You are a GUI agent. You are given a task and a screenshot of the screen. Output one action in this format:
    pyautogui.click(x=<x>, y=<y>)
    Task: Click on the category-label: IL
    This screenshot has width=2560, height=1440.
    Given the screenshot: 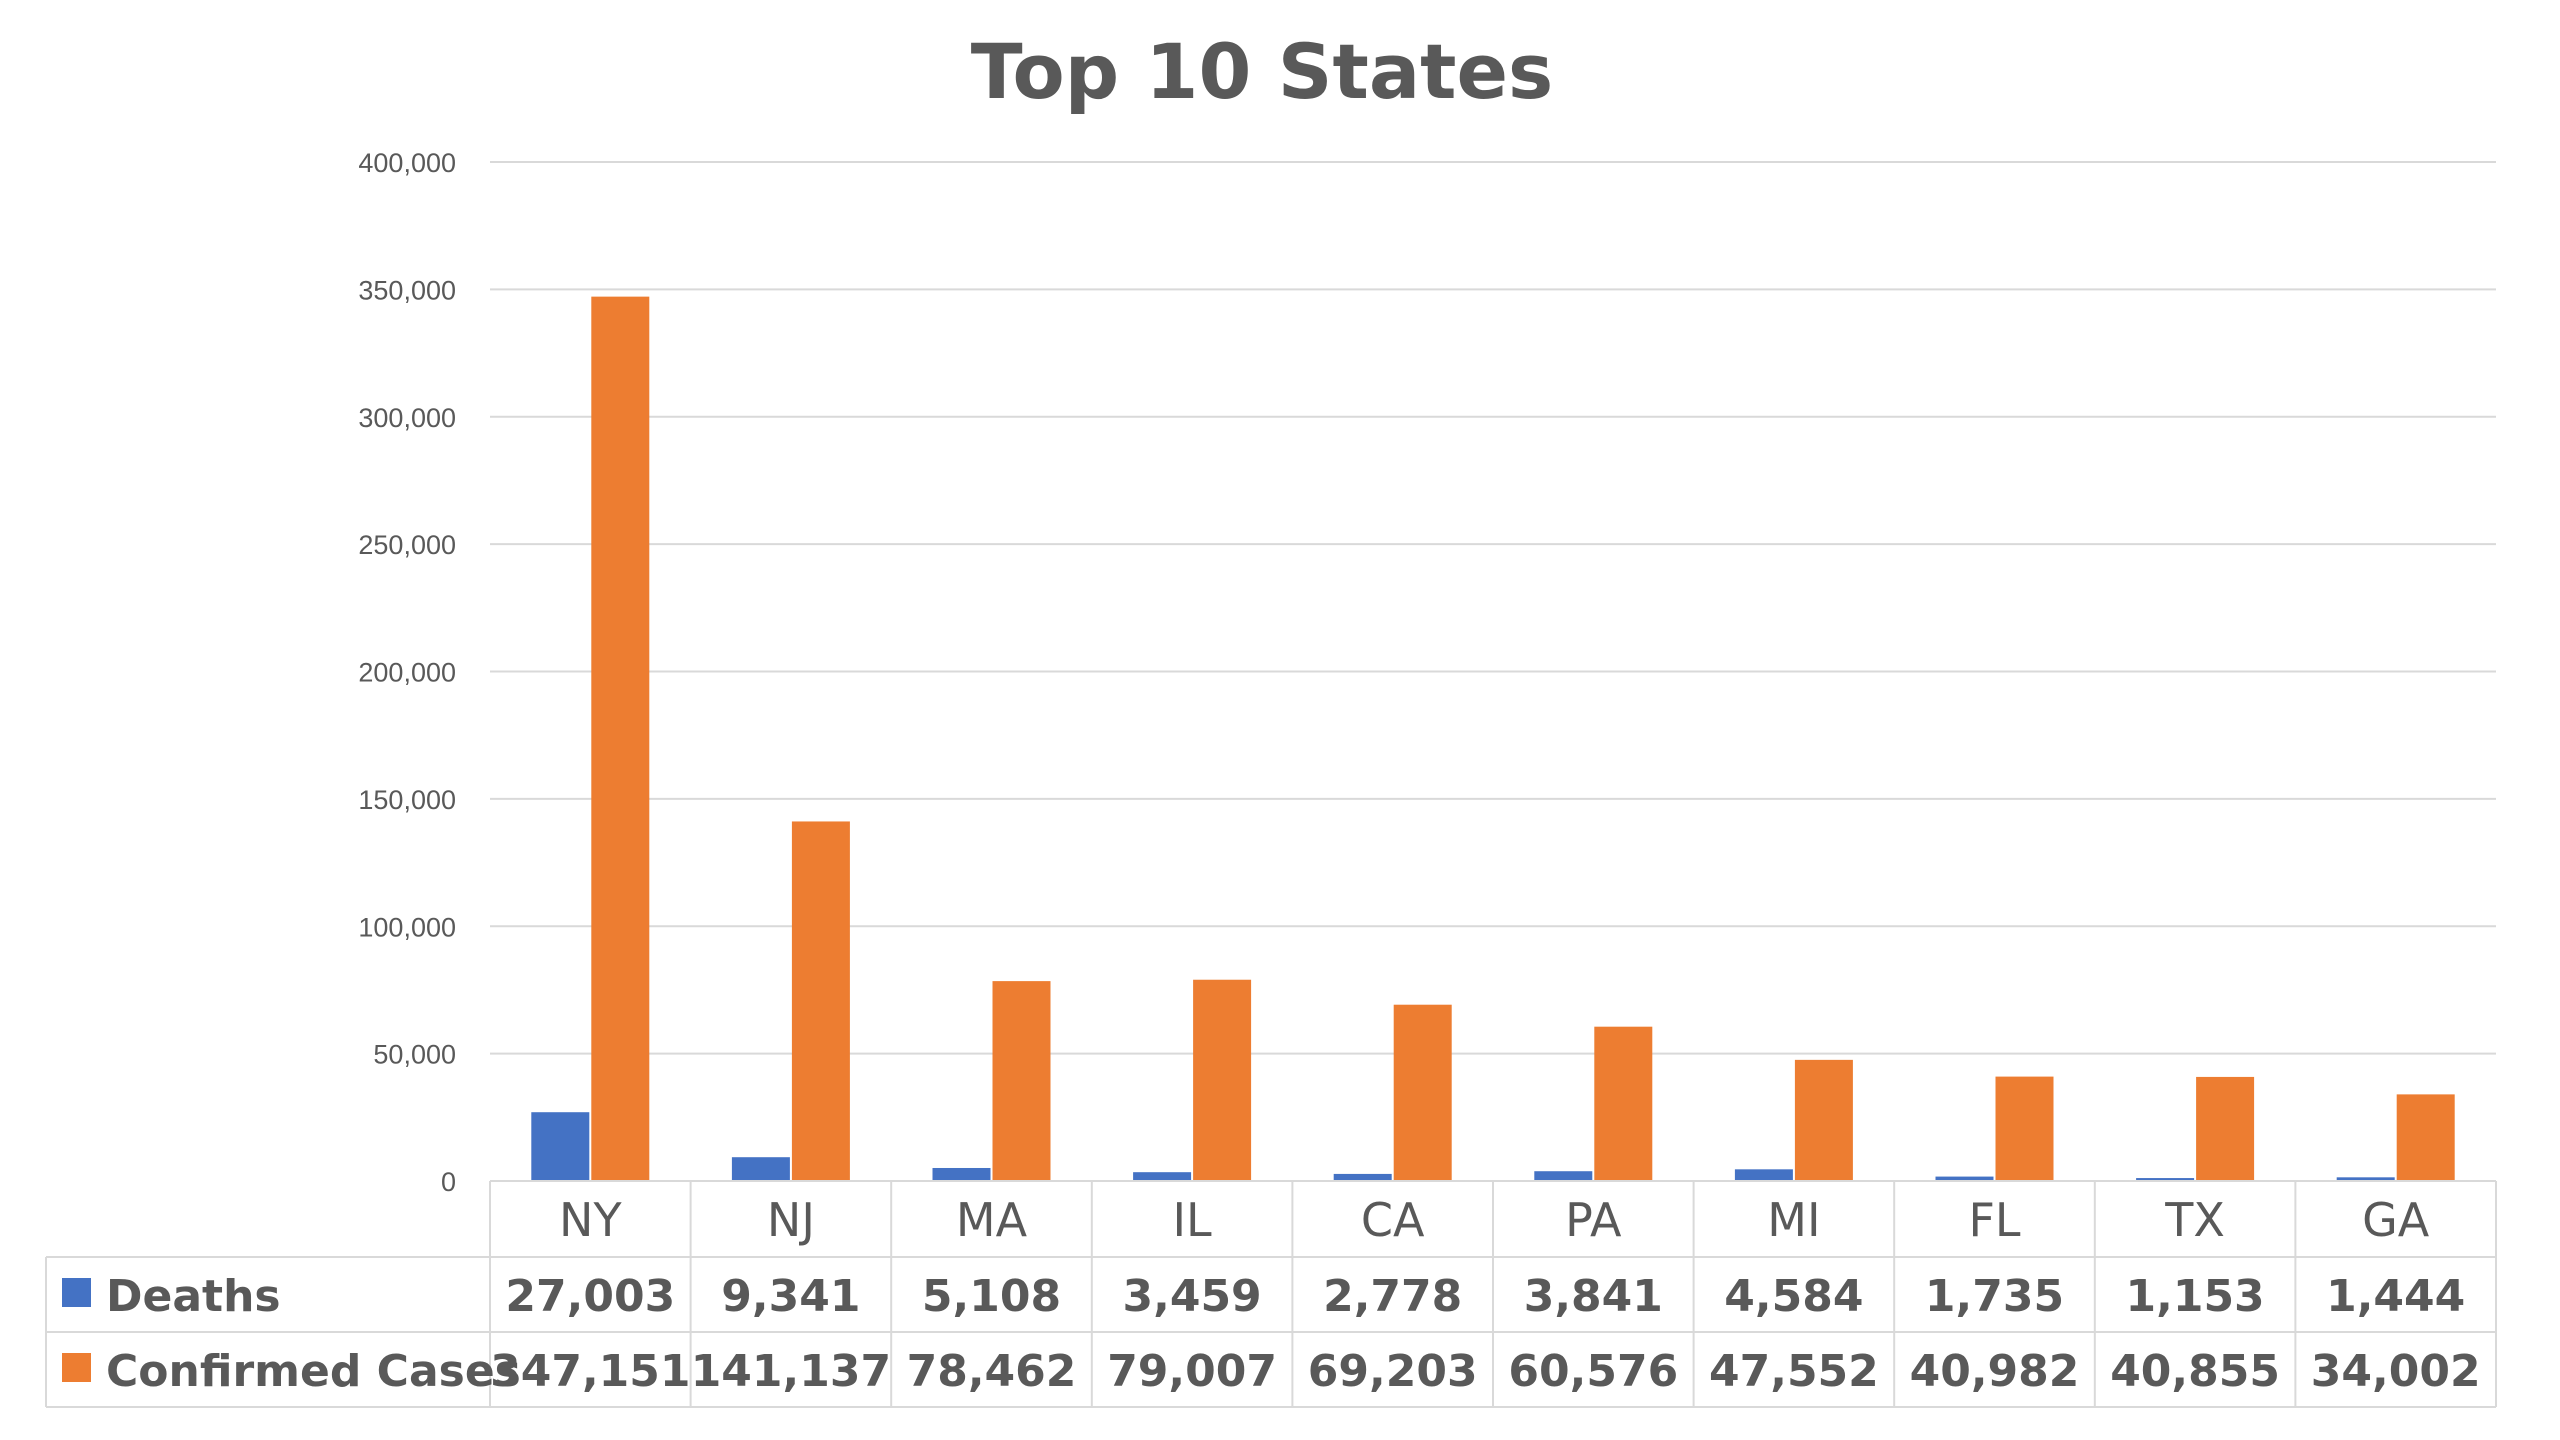 What is the action you would take?
    pyautogui.click(x=1192, y=1220)
    